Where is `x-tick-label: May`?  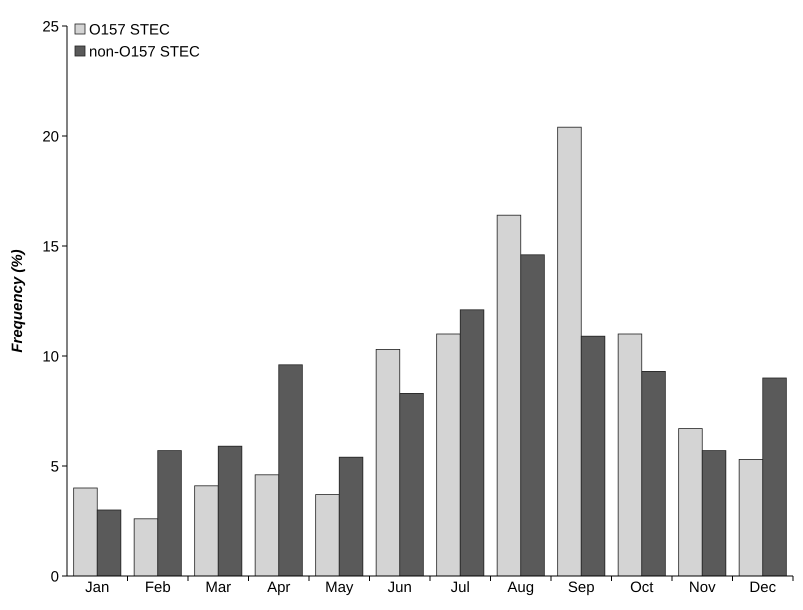 x-tick-label: May is located at coordinates (339, 587).